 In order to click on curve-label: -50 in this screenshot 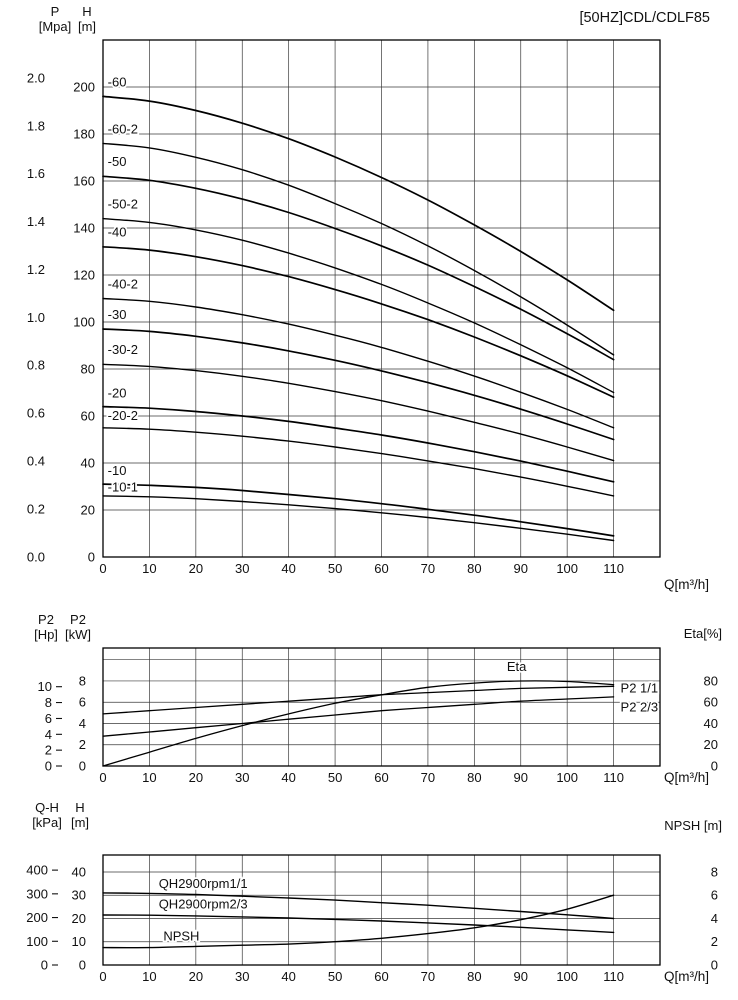, I will do `click(117, 161)`.